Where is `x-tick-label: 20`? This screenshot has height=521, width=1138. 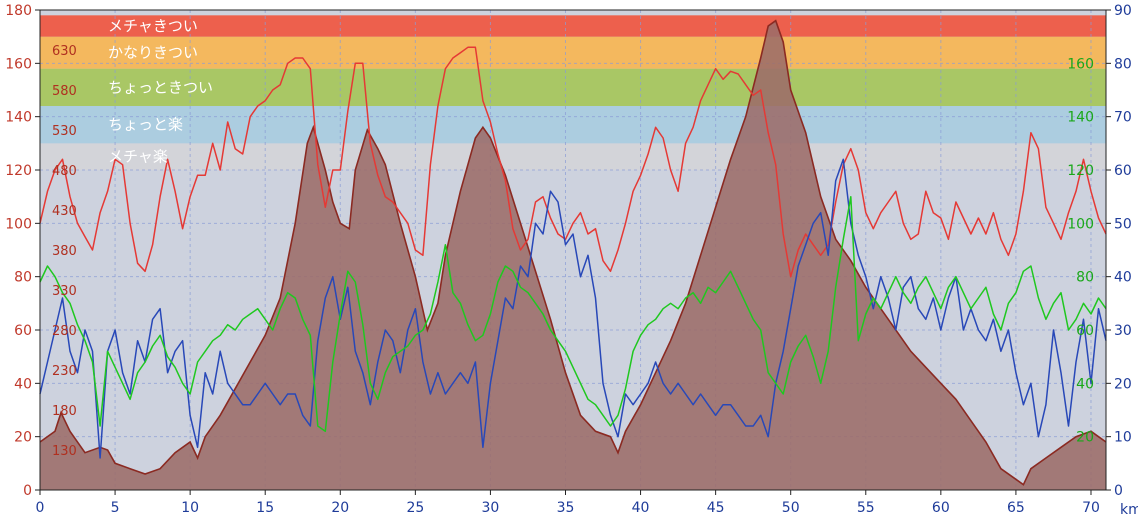
x-tick-label: 20 is located at coordinates (340, 508).